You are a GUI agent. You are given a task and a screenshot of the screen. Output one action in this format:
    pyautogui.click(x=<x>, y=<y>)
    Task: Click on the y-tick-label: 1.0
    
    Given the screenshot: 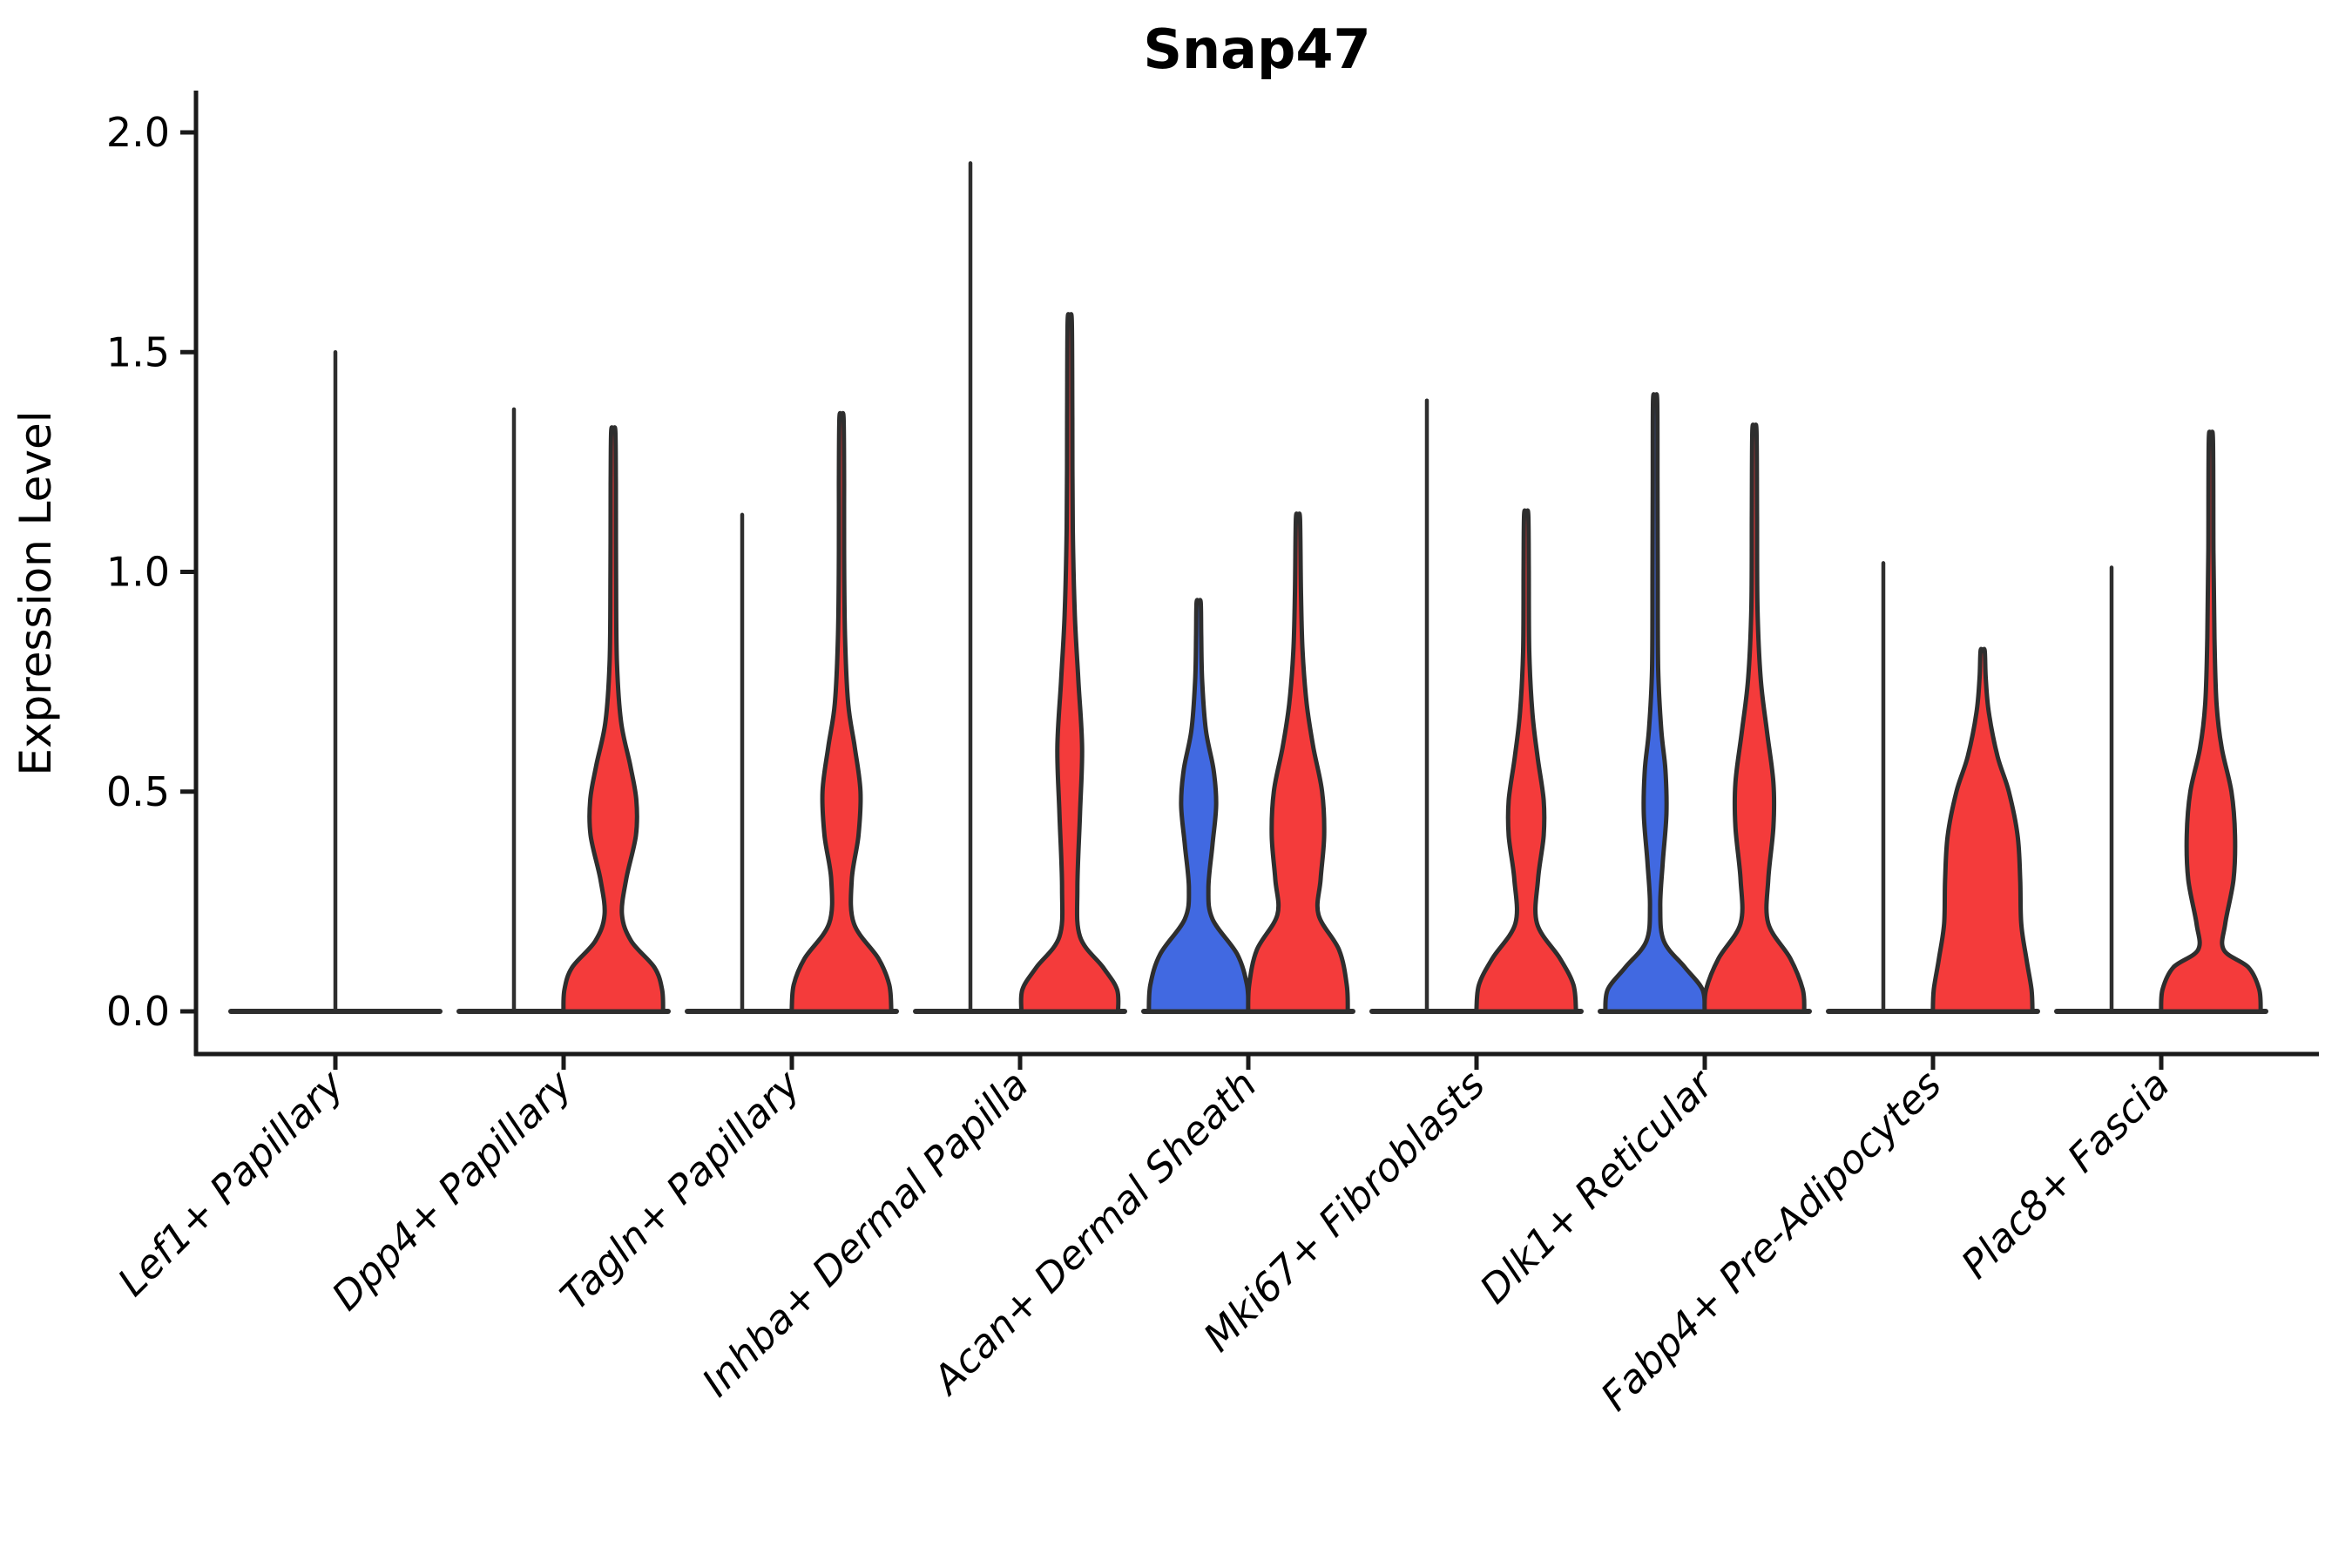 What is the action you would take?
    pyautogui.click(x=138, y=572)
    